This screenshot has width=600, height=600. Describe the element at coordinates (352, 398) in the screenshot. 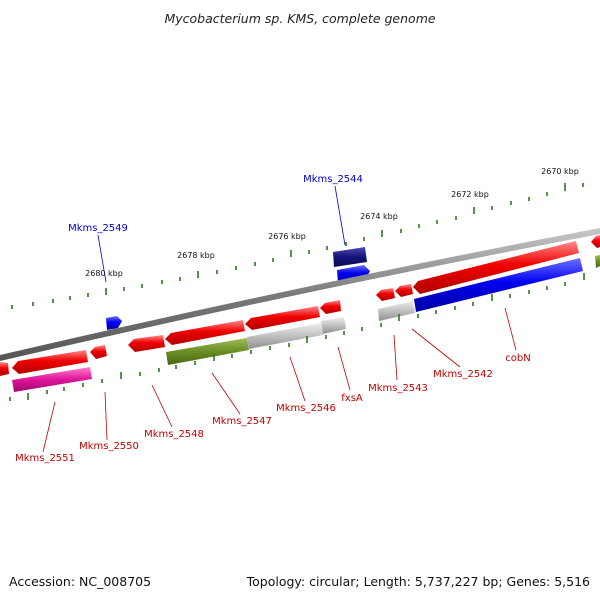

I see `gene-label-fxsa: fxsA` at that location.